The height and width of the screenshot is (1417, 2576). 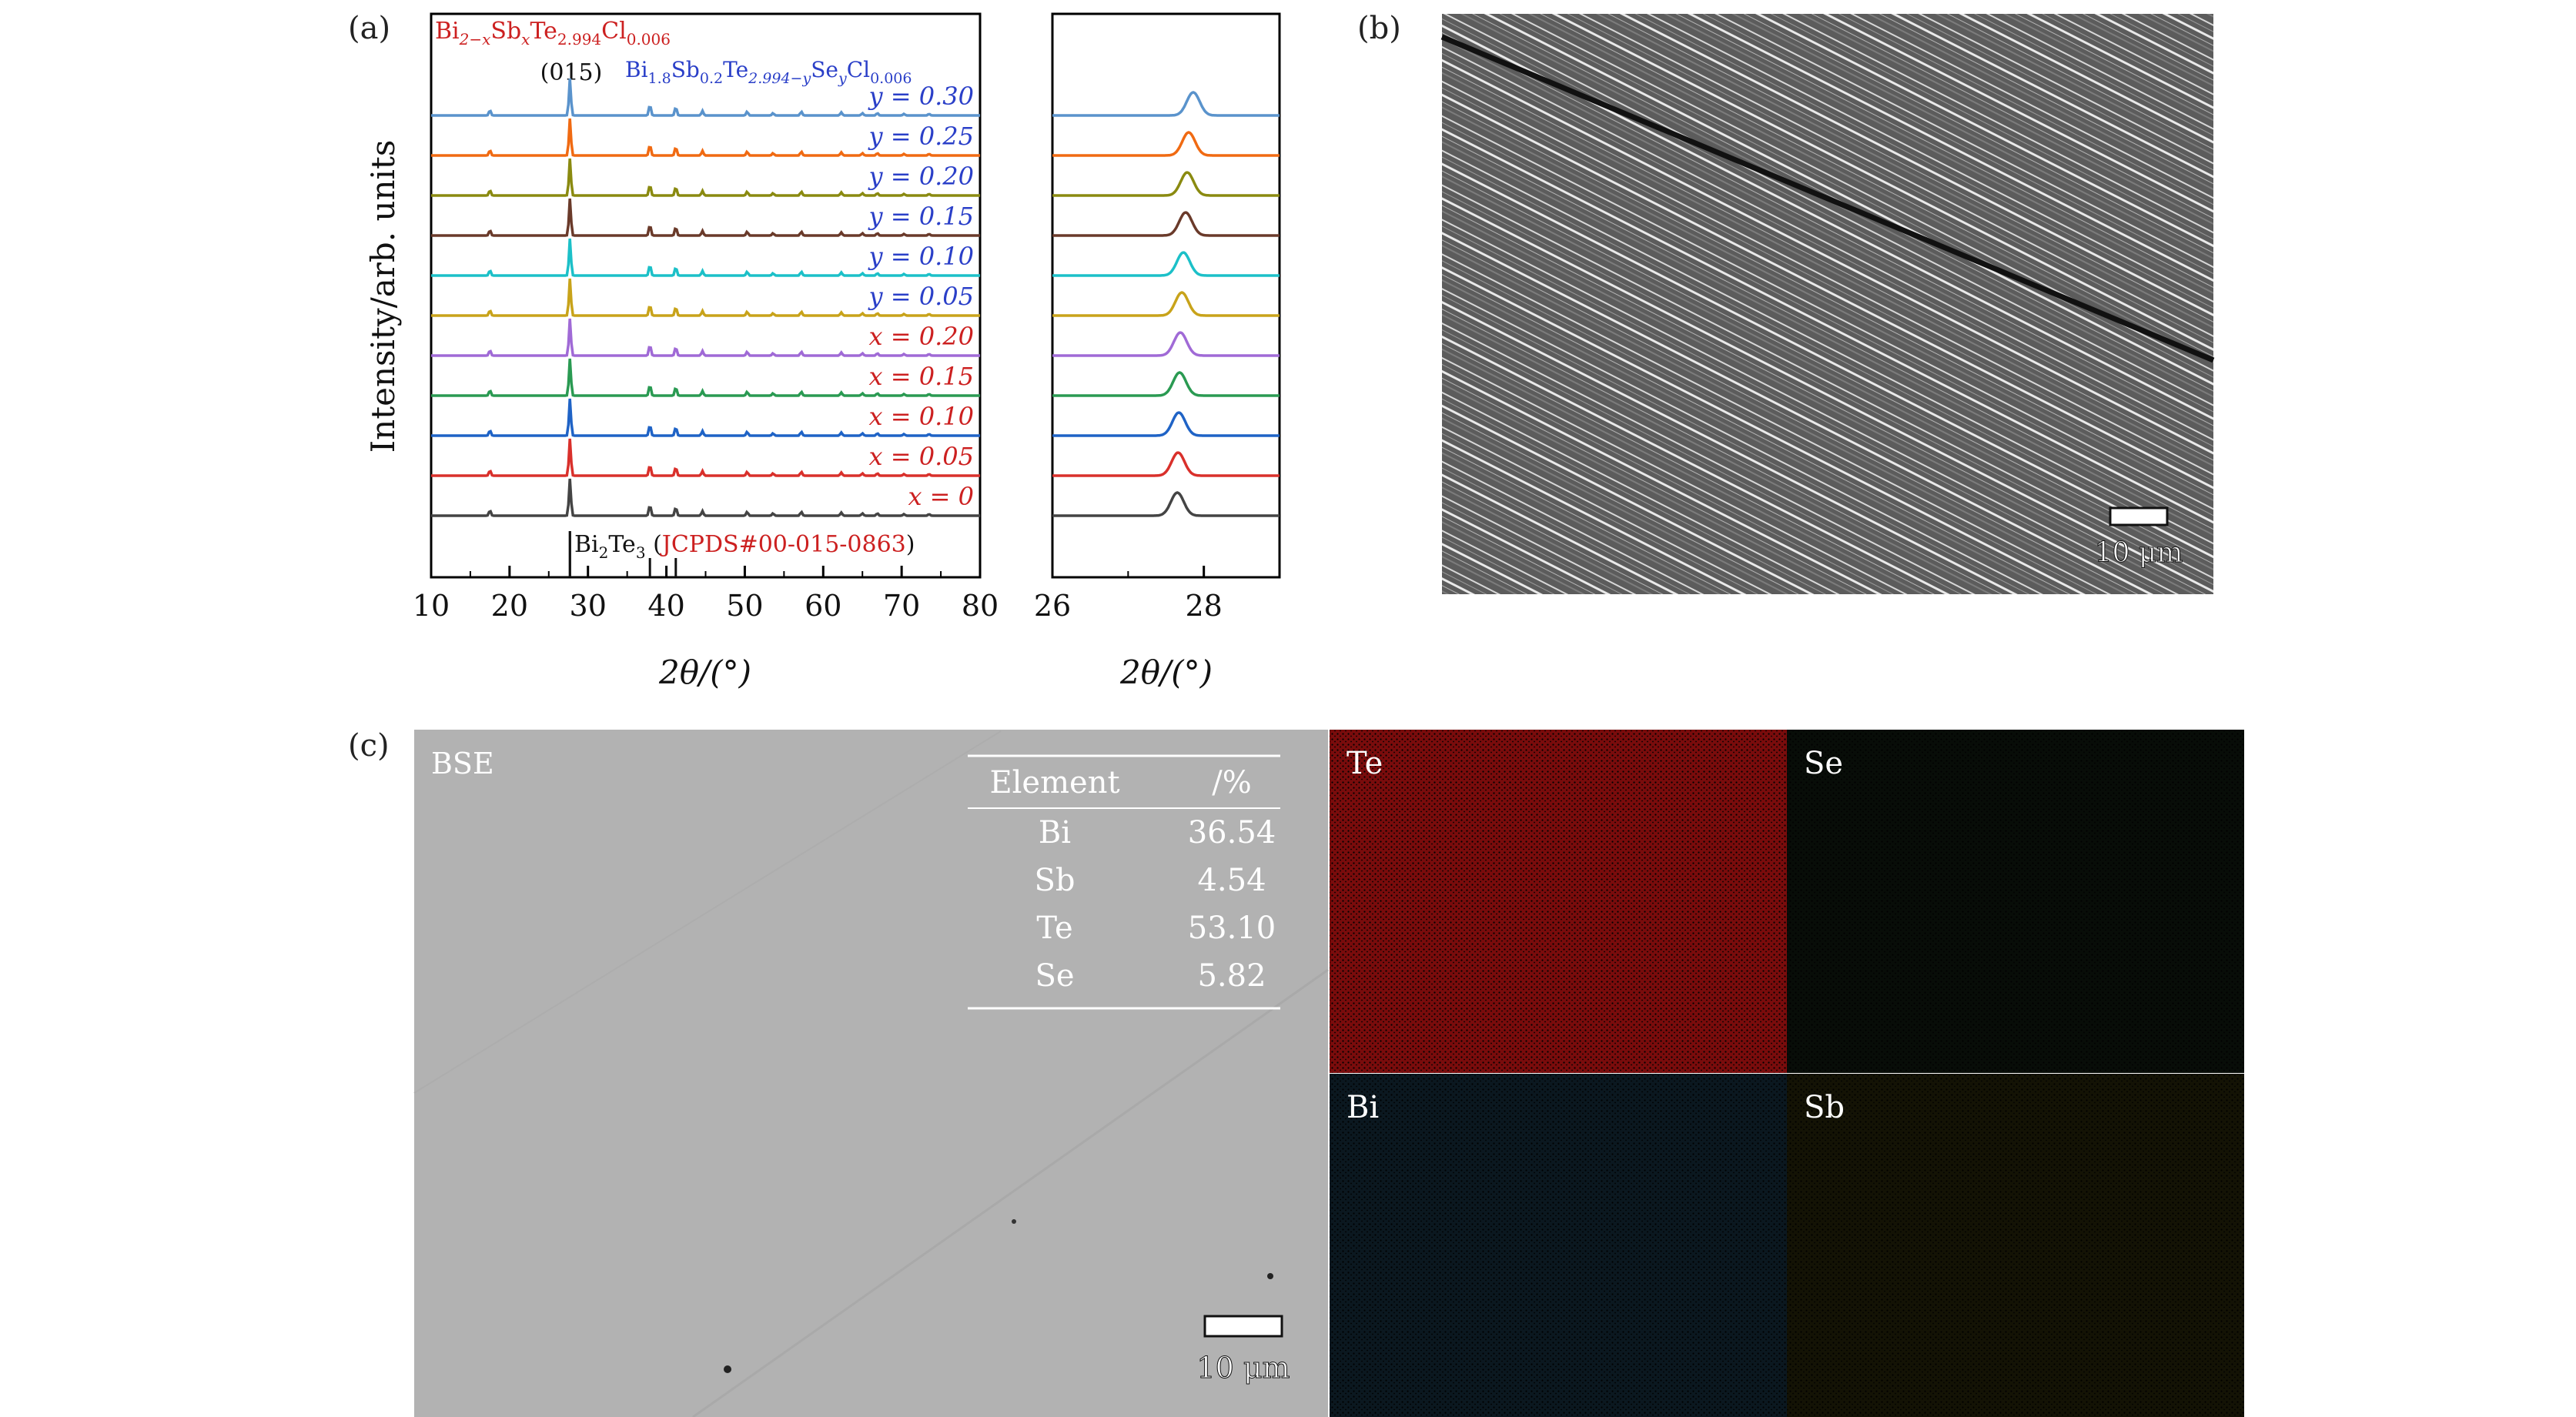 I want to click on table-body: Bi 36.54 Sb 4.54 Te 53.10 Se 5.82, so click(x=1155, y=905).